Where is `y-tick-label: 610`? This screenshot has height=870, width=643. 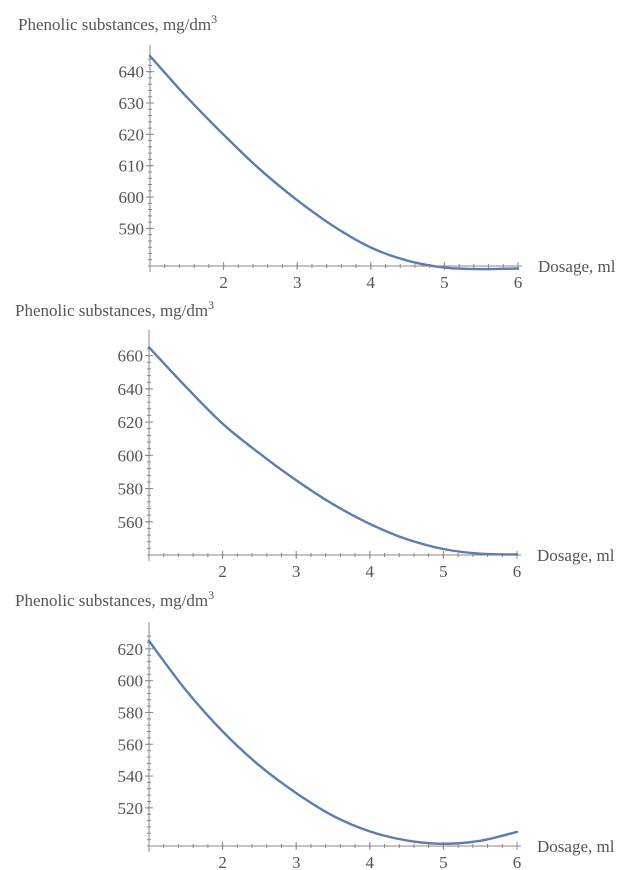 y-tick-label: 610 is located at coordinates (132, 166).